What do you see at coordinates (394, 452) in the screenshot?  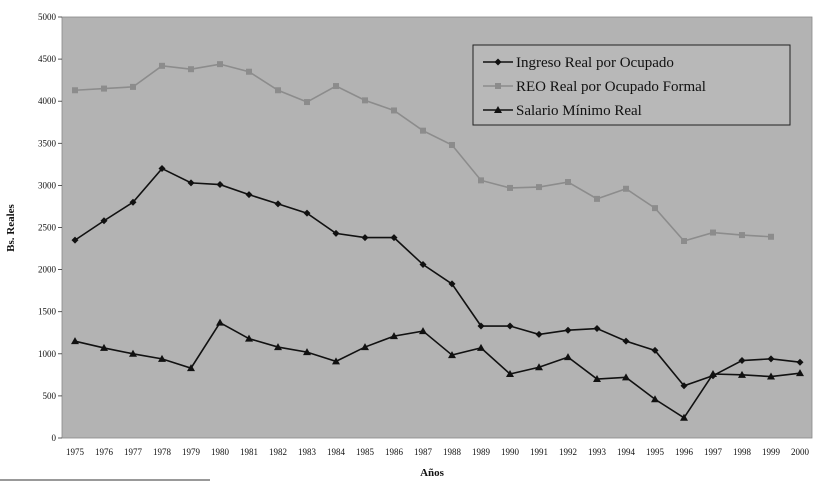 I see `x-tick-label: 1986` at bounding box center [394, 452].